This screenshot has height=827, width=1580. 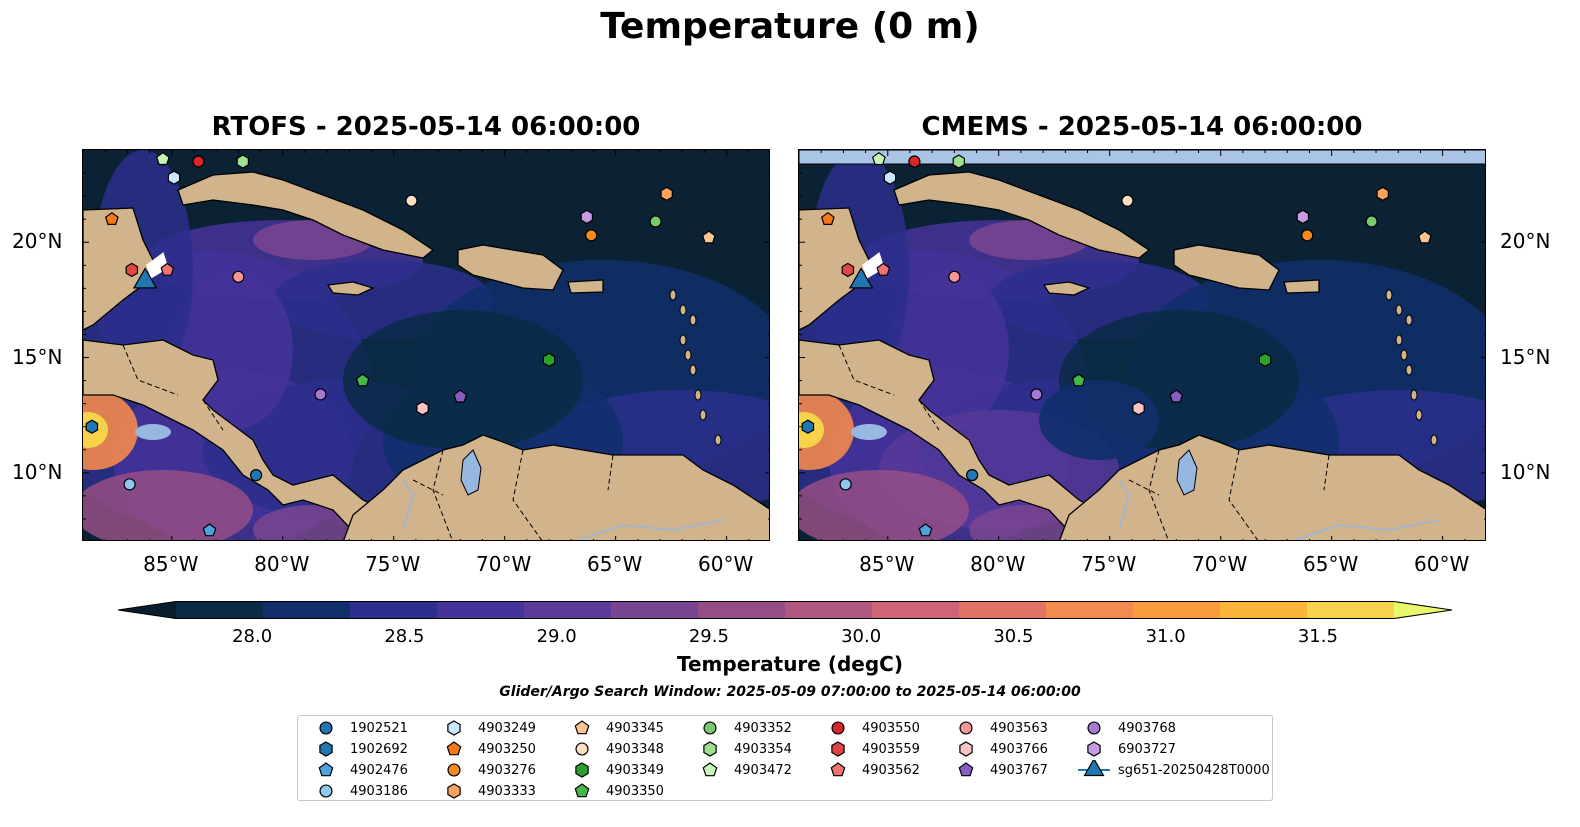 I want to click on legend-label: 1902521, so click(x=379, y=728).